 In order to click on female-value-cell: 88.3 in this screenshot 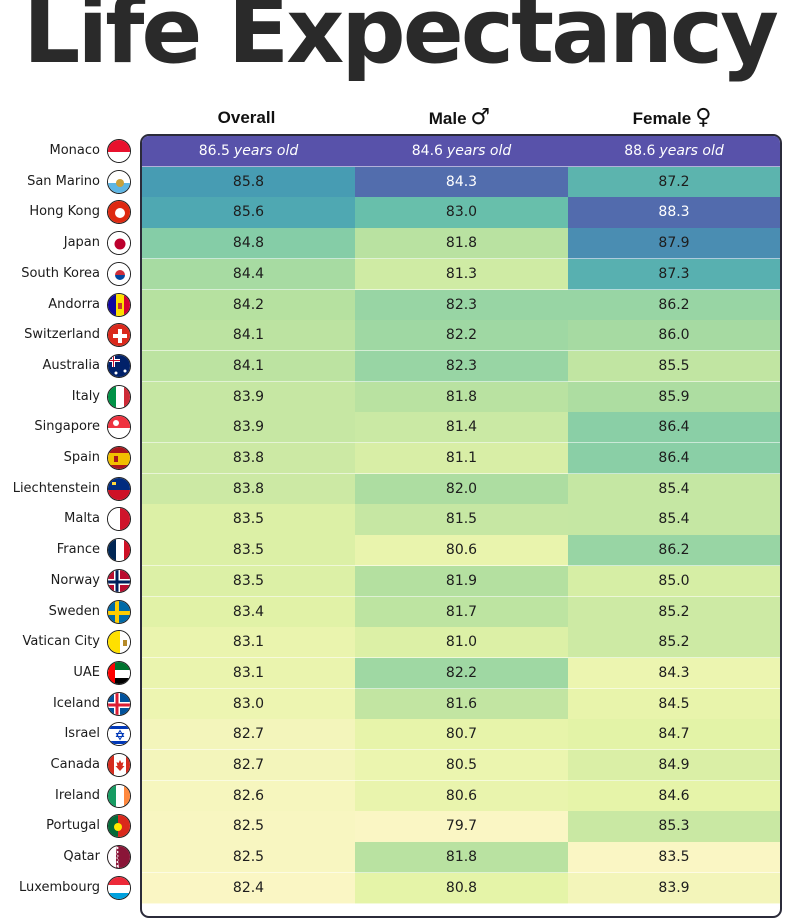, I will do `click(674, 213)`.